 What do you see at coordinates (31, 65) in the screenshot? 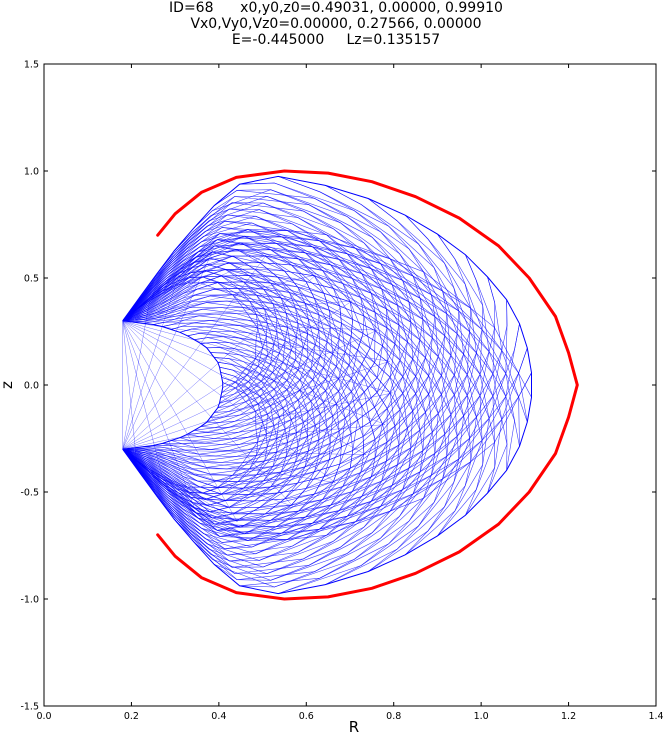
I see `y-tick-label: 1.5` at bounding box center [31, 65].